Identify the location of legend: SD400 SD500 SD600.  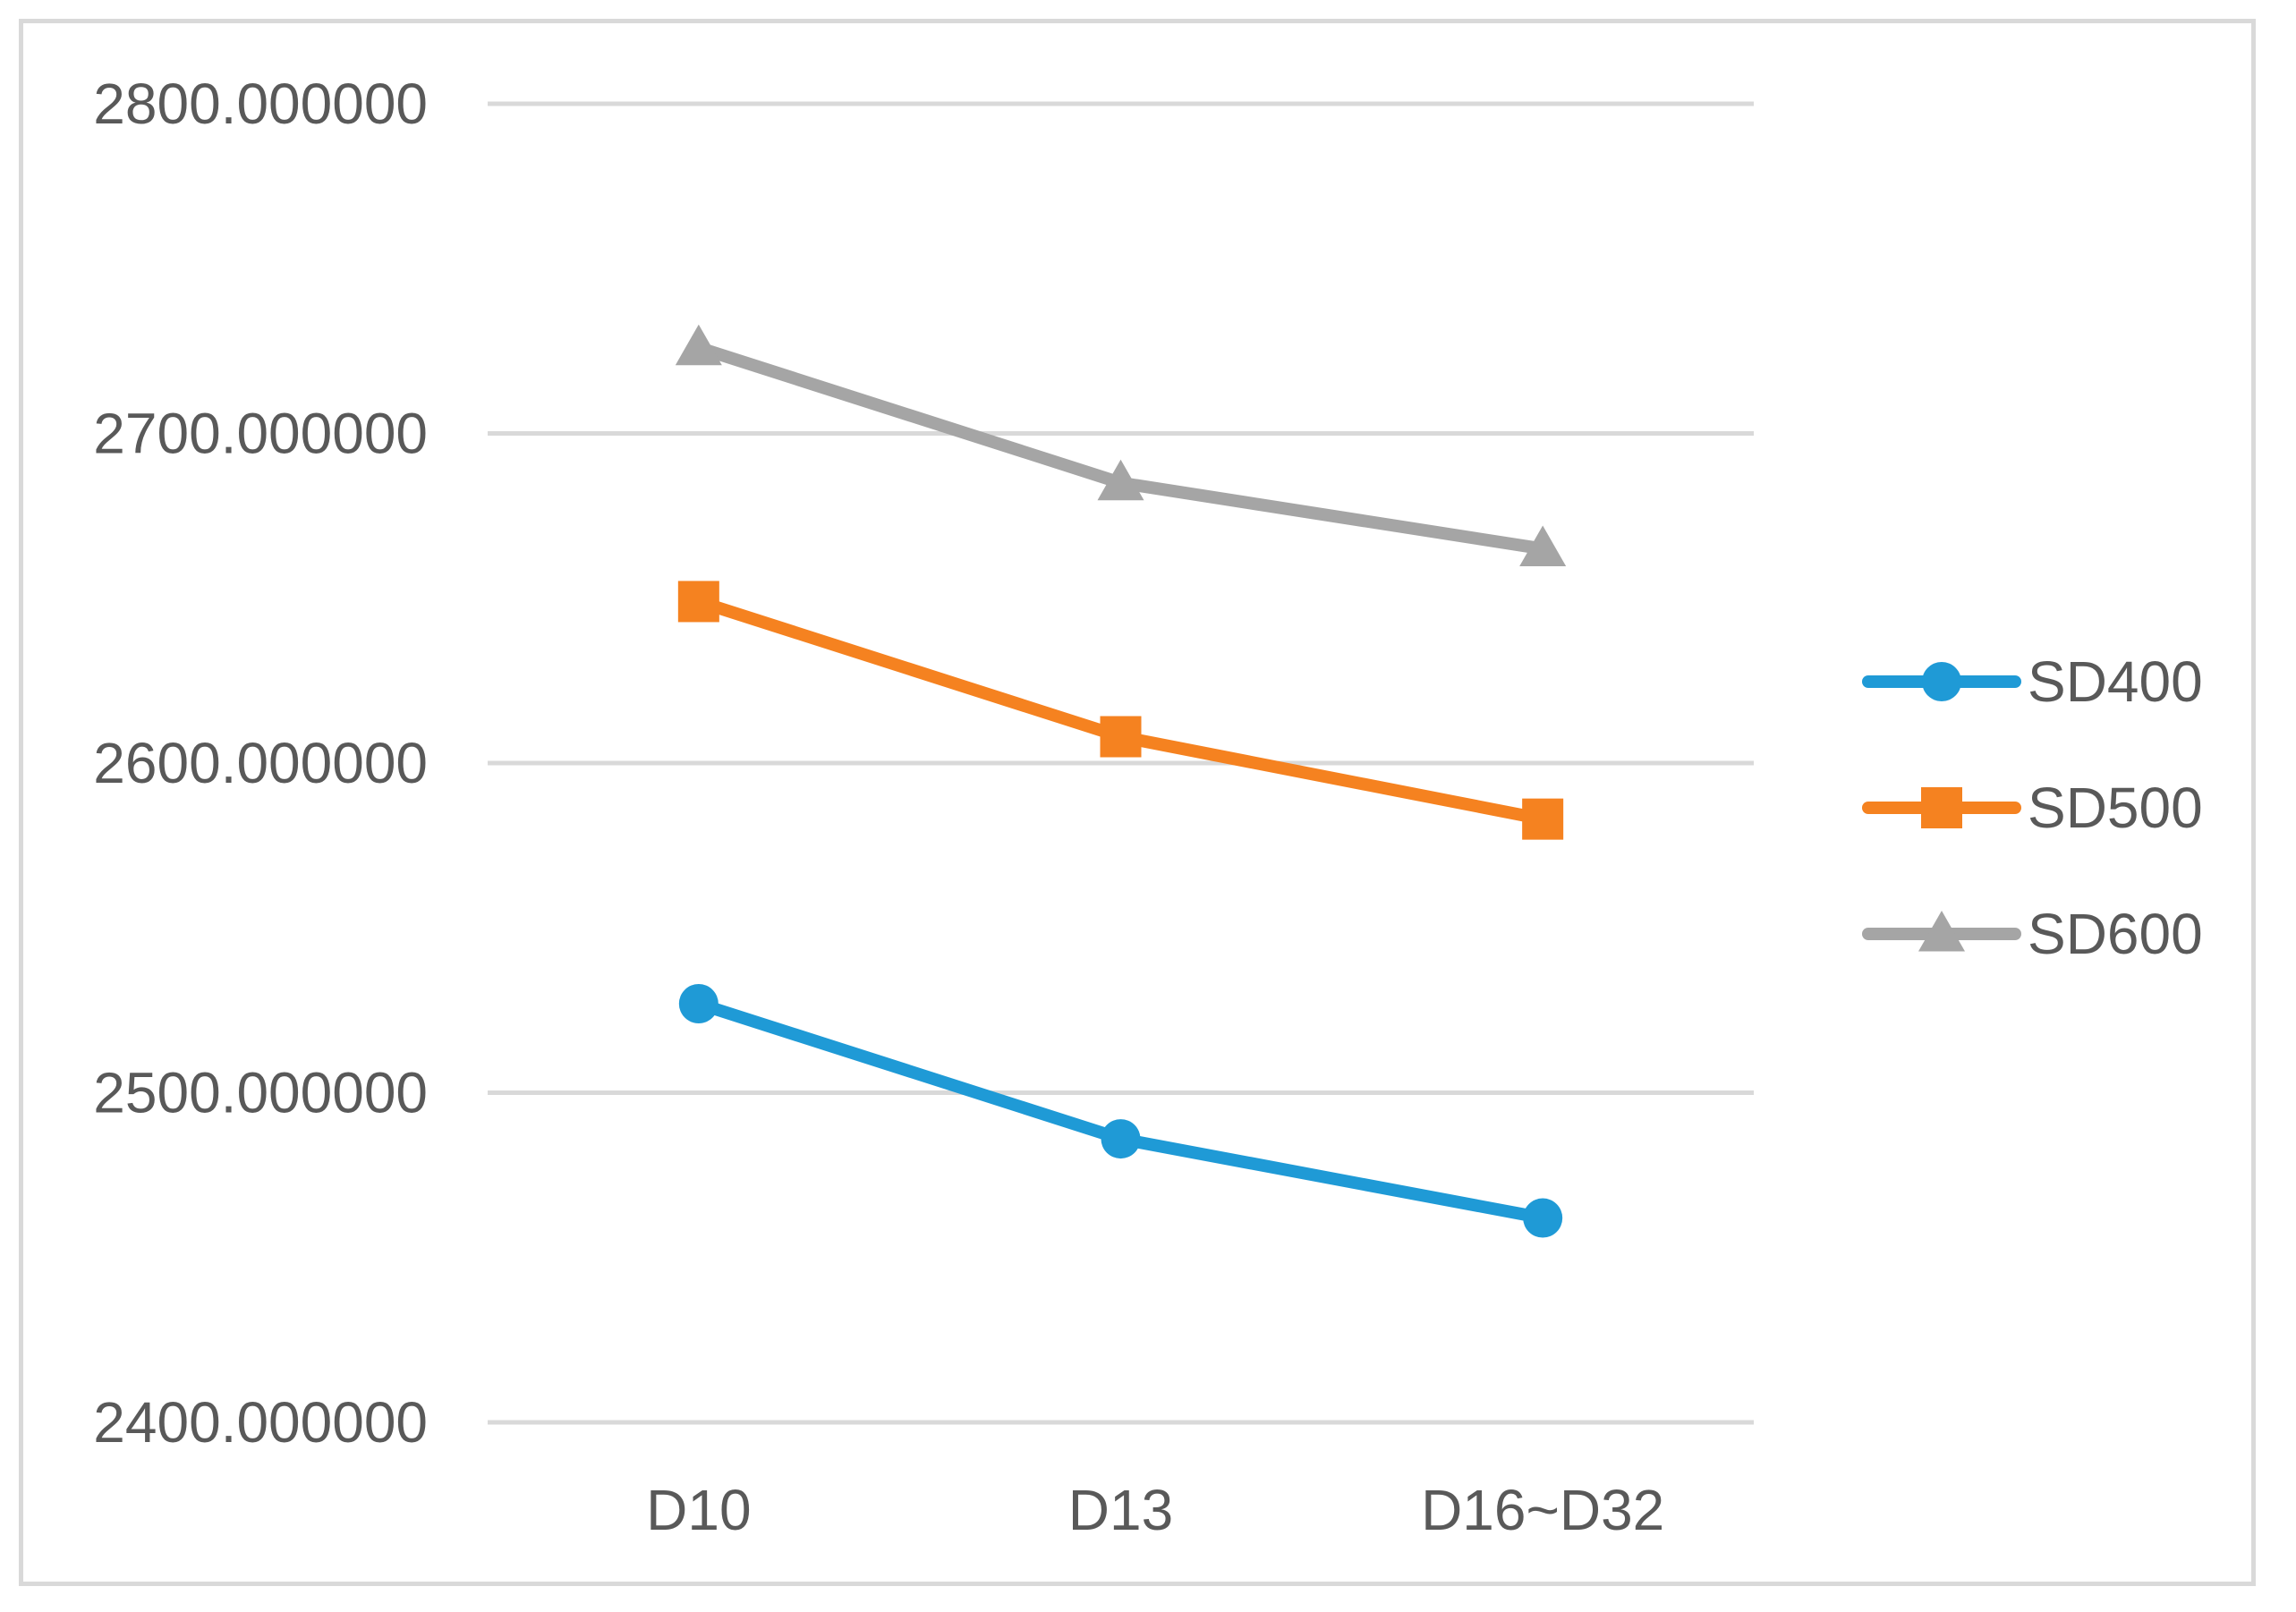
(2032, 807).